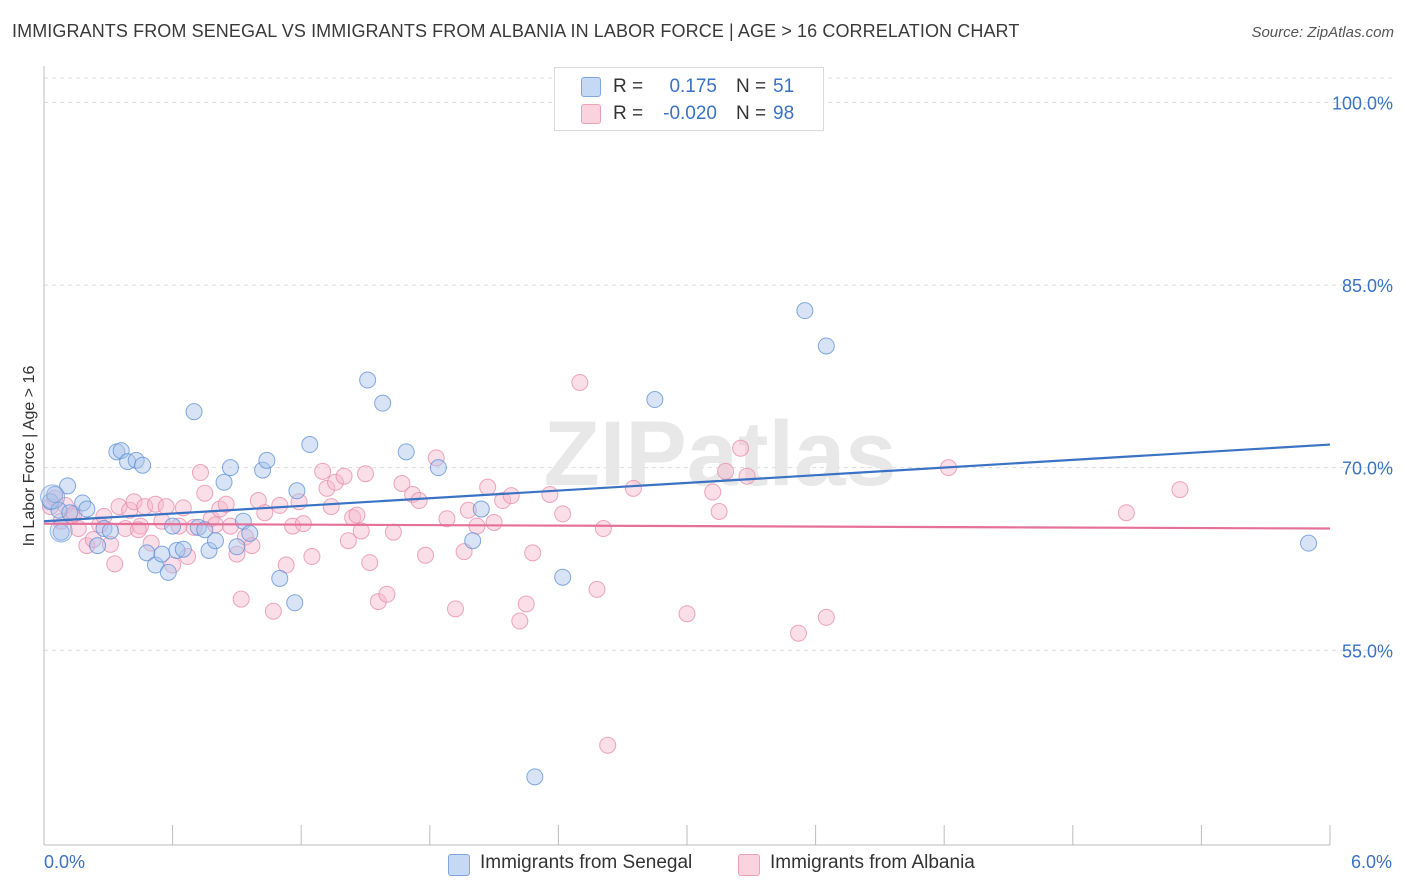  Describe the element at coordinates (1367, 651) in the screenshot. I see `y-tick-label: 55.0%` at that location.